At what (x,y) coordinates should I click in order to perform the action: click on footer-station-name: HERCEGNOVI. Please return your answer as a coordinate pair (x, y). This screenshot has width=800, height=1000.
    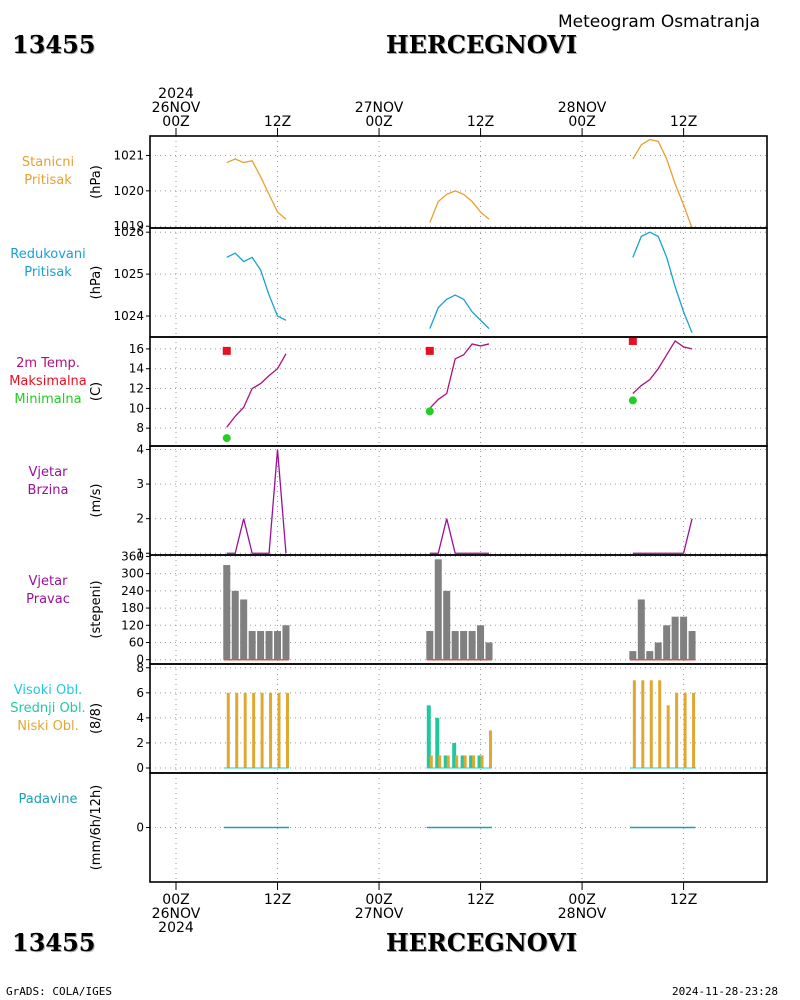
    Looking at the image, I should click on (482, 942).